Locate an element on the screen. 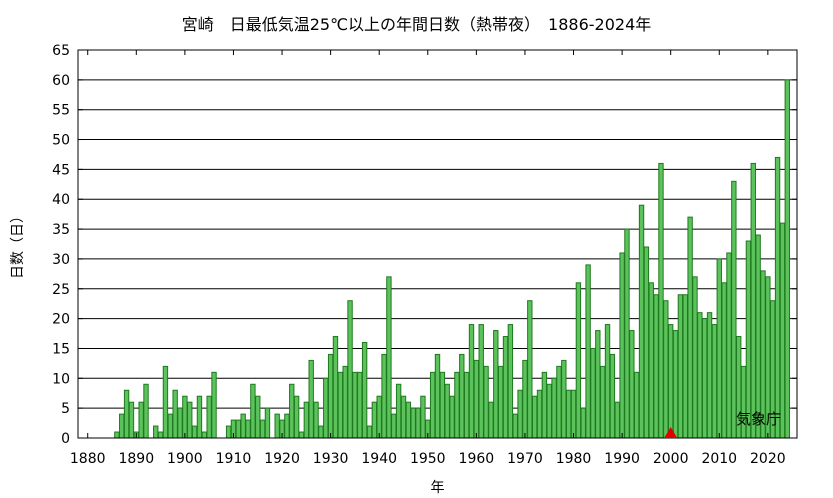 The image size is (833, 498). bar-1904 is located at coordinates (204, 435).